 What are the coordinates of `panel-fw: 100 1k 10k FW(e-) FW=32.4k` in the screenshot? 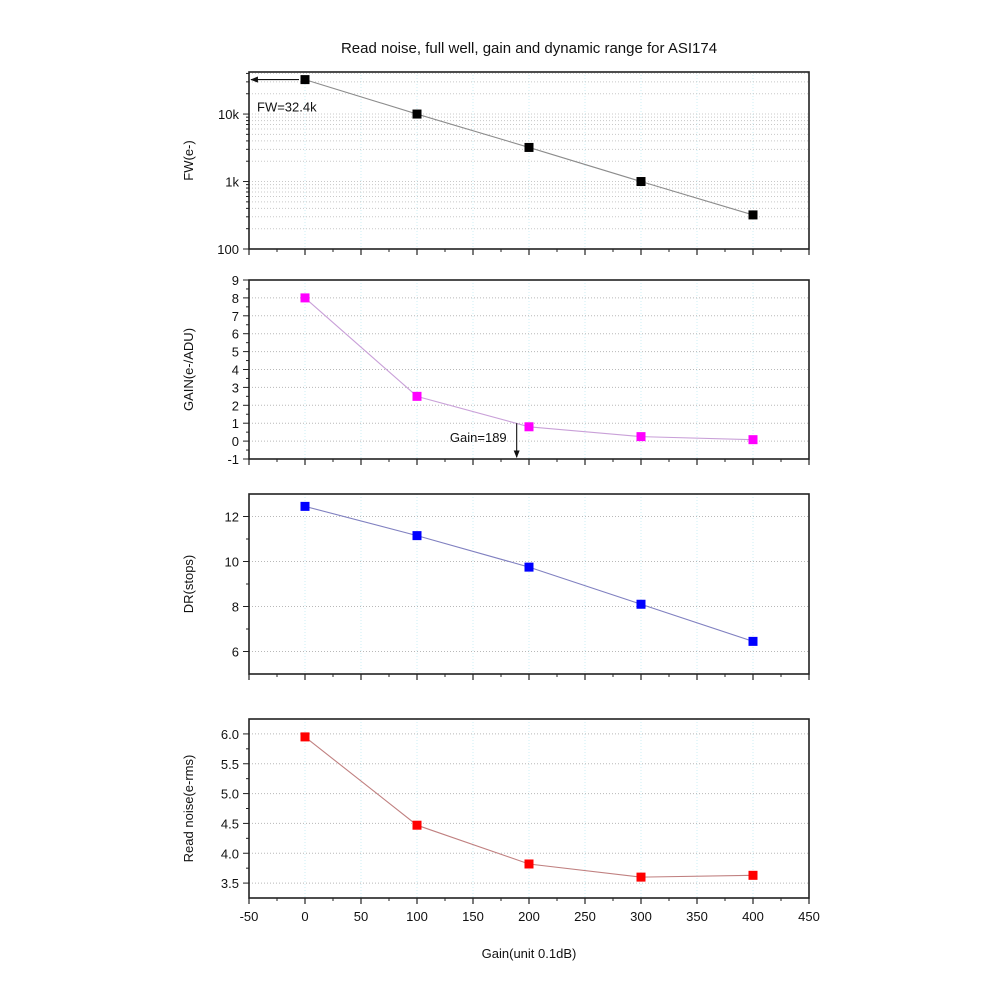 It's located at (495, 164).